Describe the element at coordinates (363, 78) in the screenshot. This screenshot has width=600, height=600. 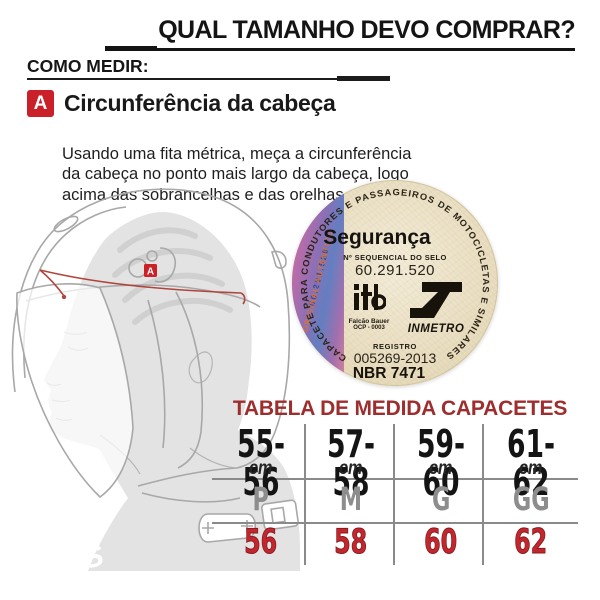
I see `subtitle-underline-accent` at that location.